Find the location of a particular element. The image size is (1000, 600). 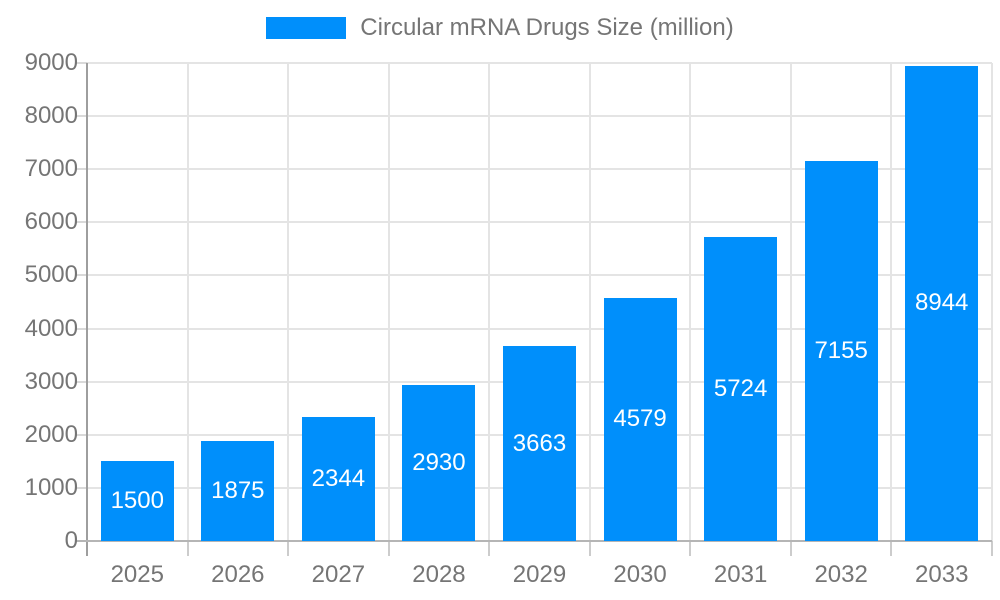

bar: 4579 is located at coordinates (640, 419).